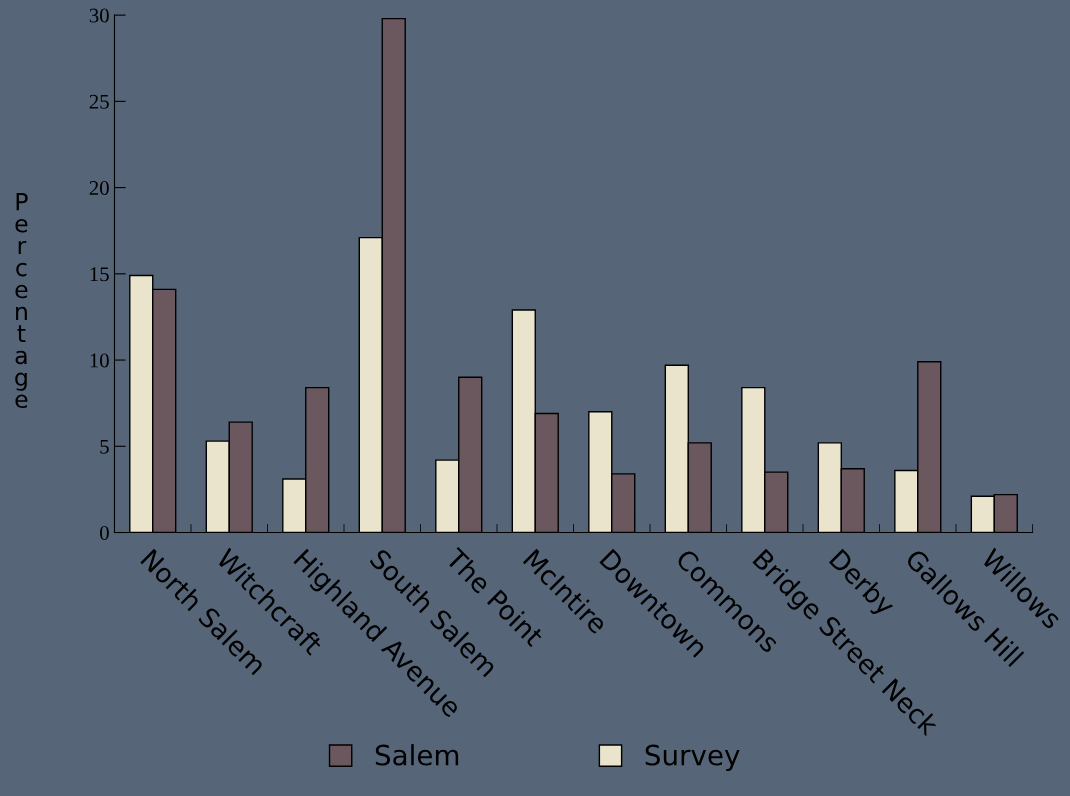 This screenshot has height=796, width=1070. What do you see at coordinates (99, 188) in the screenshot?
I see `y-tick-label: 20` at bounding box center [99, 188].